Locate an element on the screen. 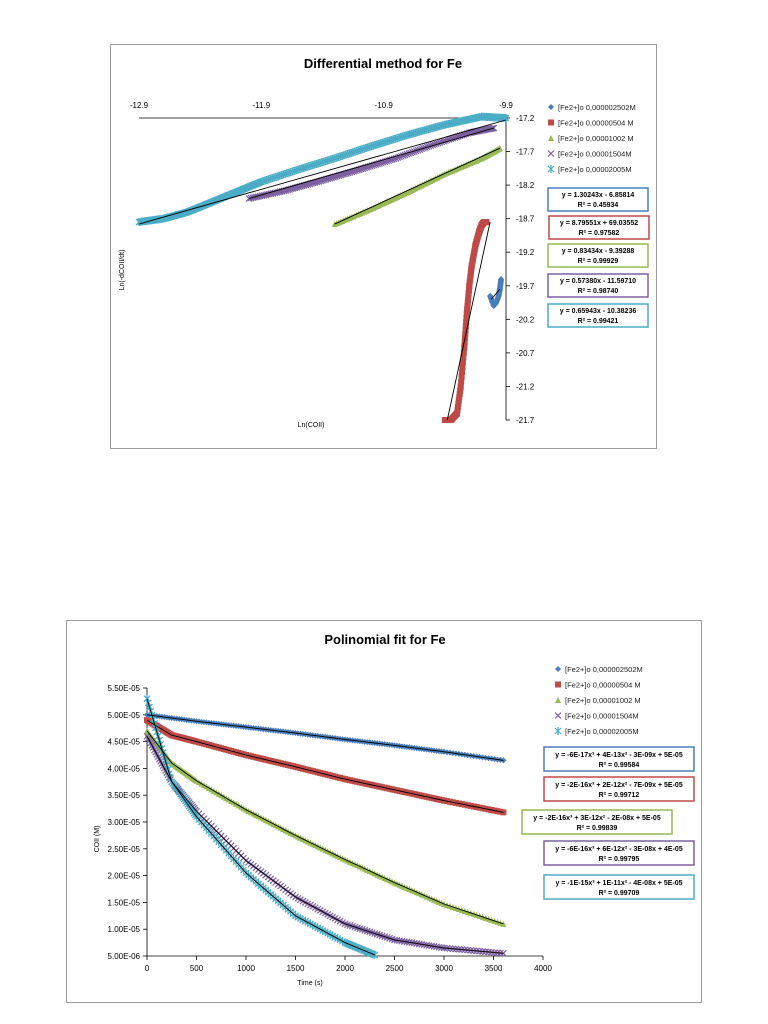 This screenshot has height=1024, width=768. y-tick-label: -20.7 is located at coordinates (525, 353).